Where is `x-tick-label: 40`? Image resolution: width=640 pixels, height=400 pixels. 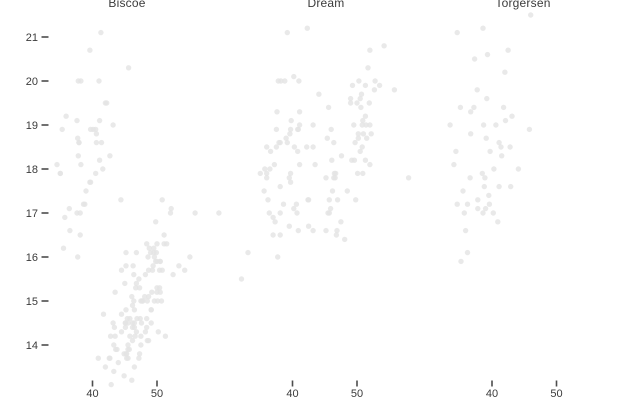 x-tick-label: 40 is located at coordinates (292, 394).